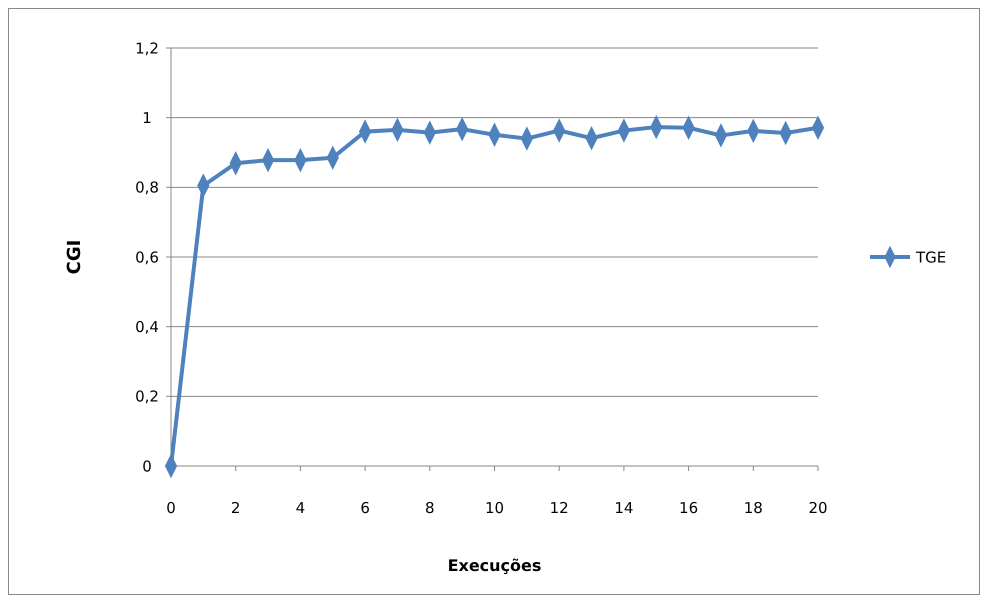 The width and height of the screenshot is (988, 603). Describe the element at coordinates (74, 257) in the screenshot. I see `y-axis-title: CGI` at that location.